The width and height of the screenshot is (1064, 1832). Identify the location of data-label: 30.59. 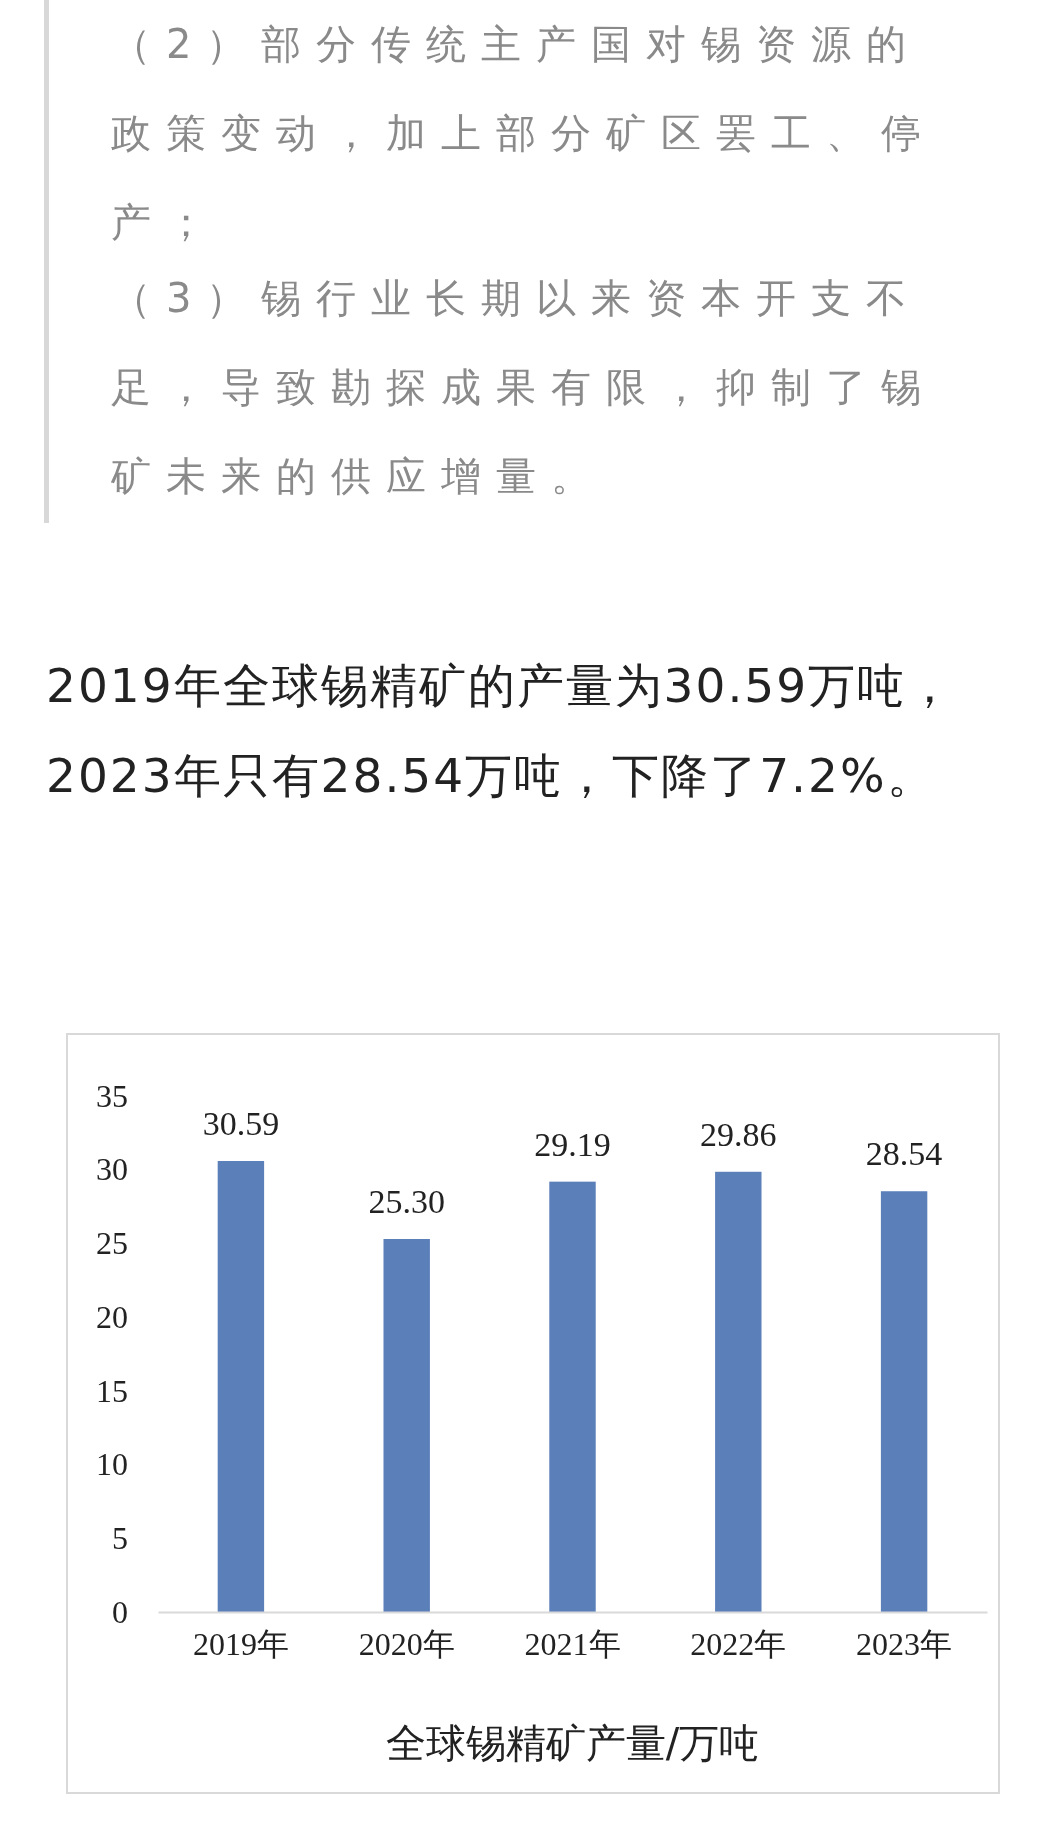
(241, 1124).